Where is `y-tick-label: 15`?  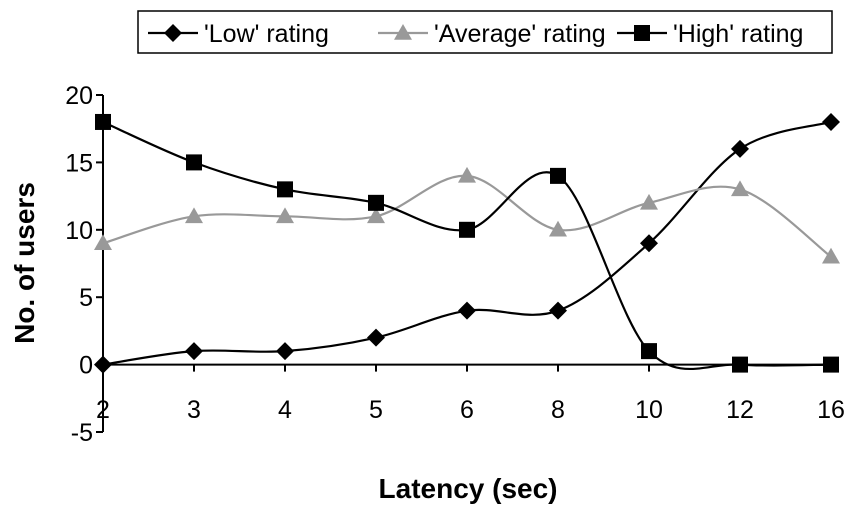 y-tick-label: 15 is located at coordinates (79, 163).